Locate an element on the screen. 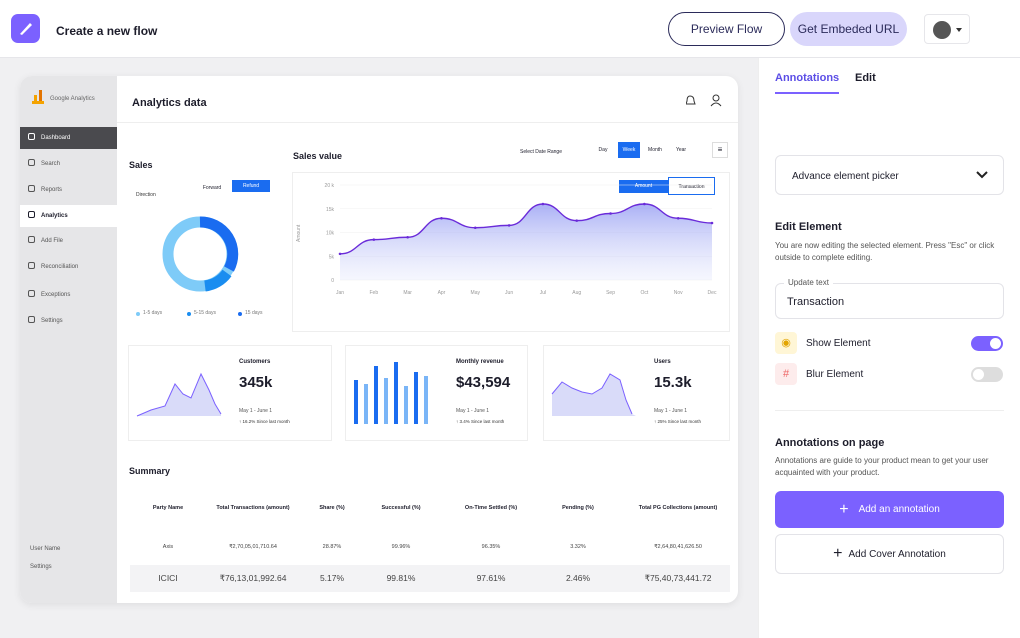 The image size is (1020, 638). edit-title: Edit Element is located at coordinates (808, 227).